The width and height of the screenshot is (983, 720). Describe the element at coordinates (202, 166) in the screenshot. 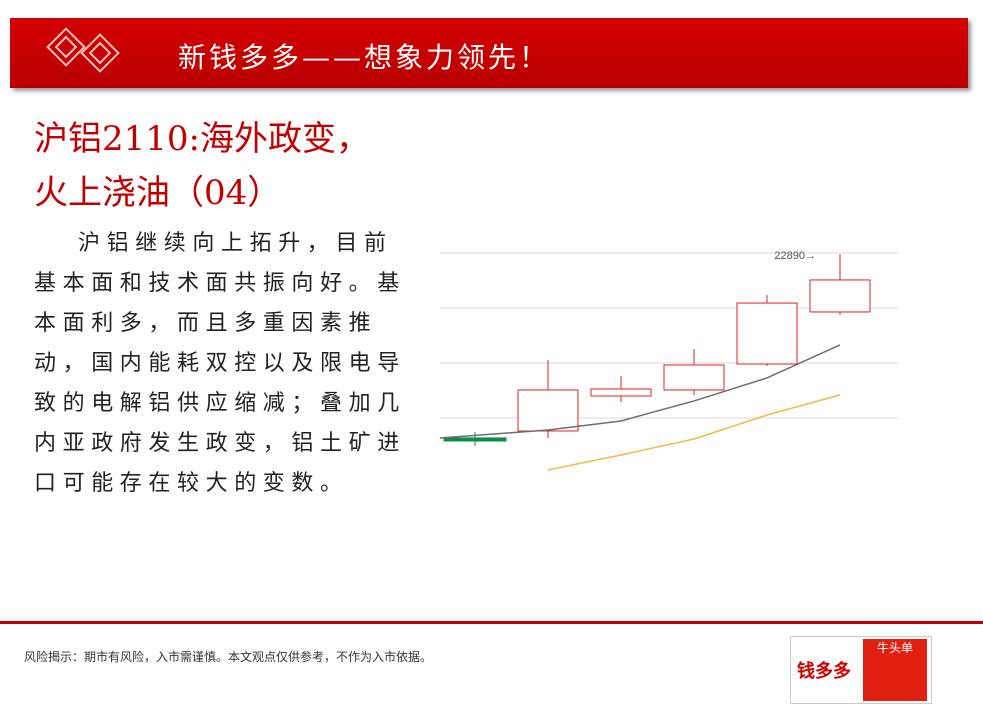

I see `headline: 沪铝2110:海外政变， 火上浇油（04）` at that location.